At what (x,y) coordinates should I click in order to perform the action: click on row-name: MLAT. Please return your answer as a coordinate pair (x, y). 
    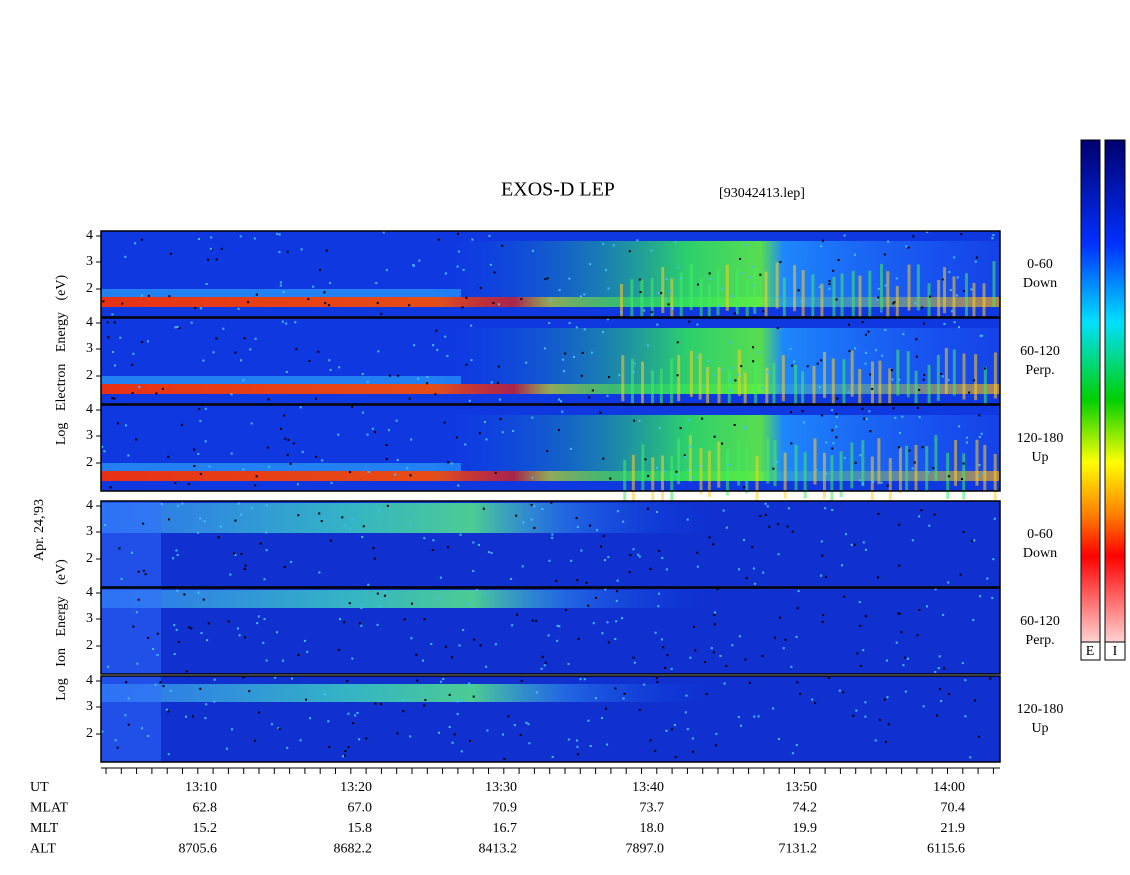
    Looking at the image, I should click on (49, 808).